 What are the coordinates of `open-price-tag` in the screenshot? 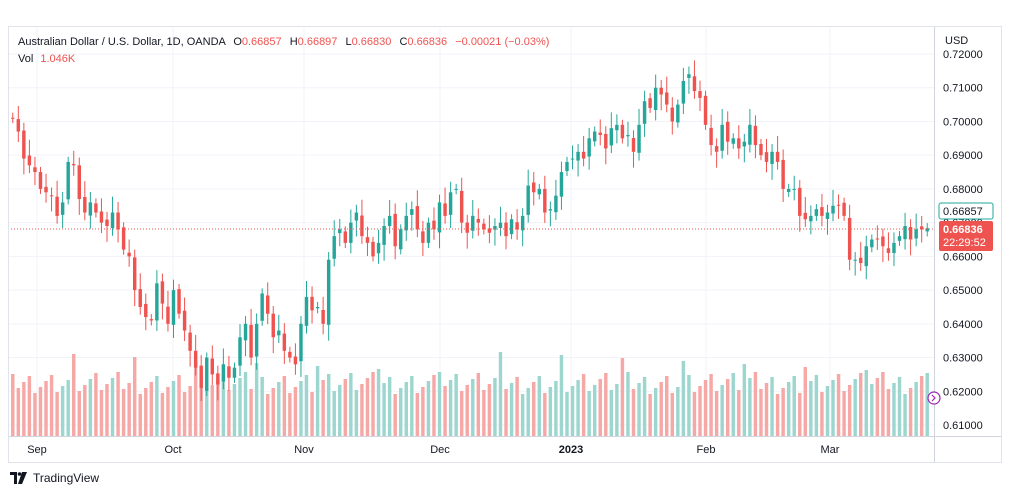 It's located at (966, 211).